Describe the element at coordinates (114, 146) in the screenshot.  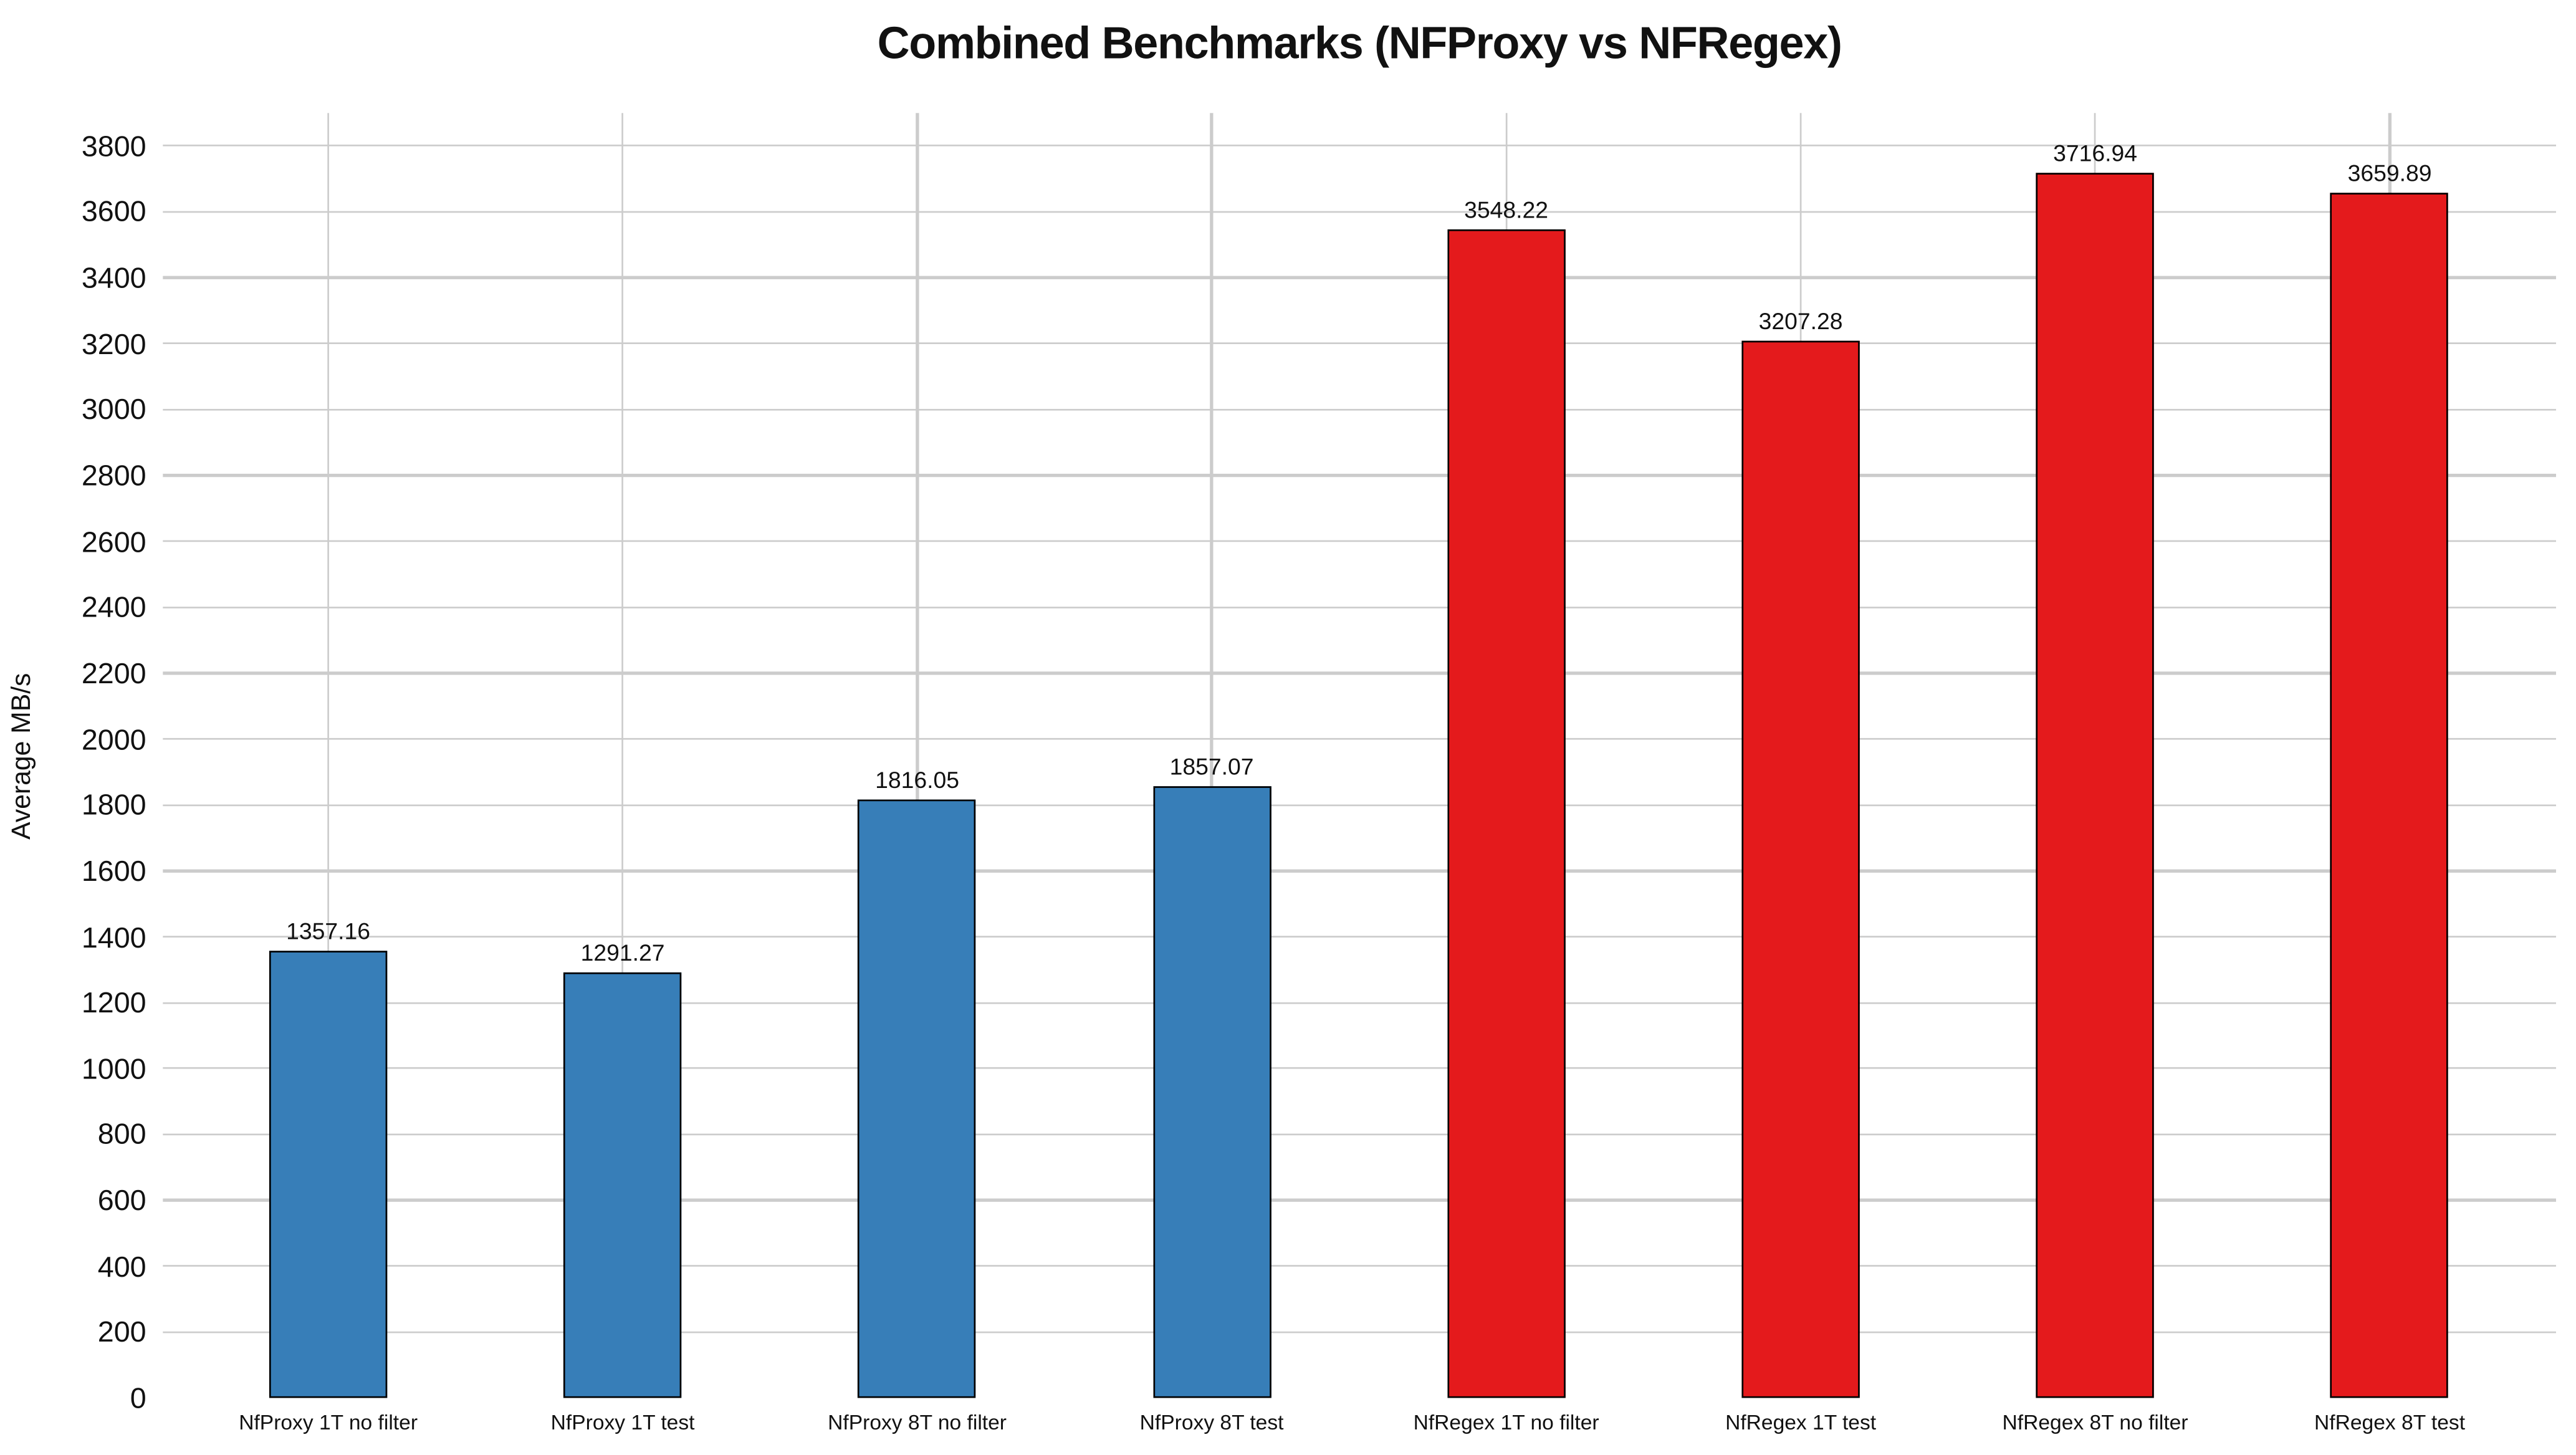
I see `y-tick-label: 3800` at that location.